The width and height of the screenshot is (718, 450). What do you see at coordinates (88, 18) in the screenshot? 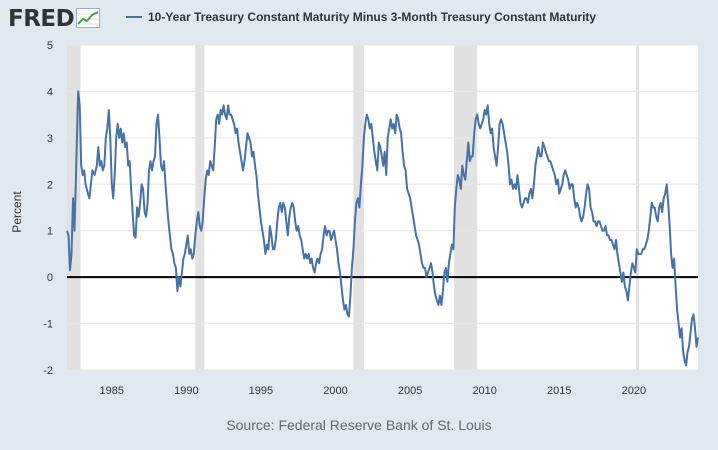
I see `fred-trend-graph-icon` at bounding box center [88, 18].